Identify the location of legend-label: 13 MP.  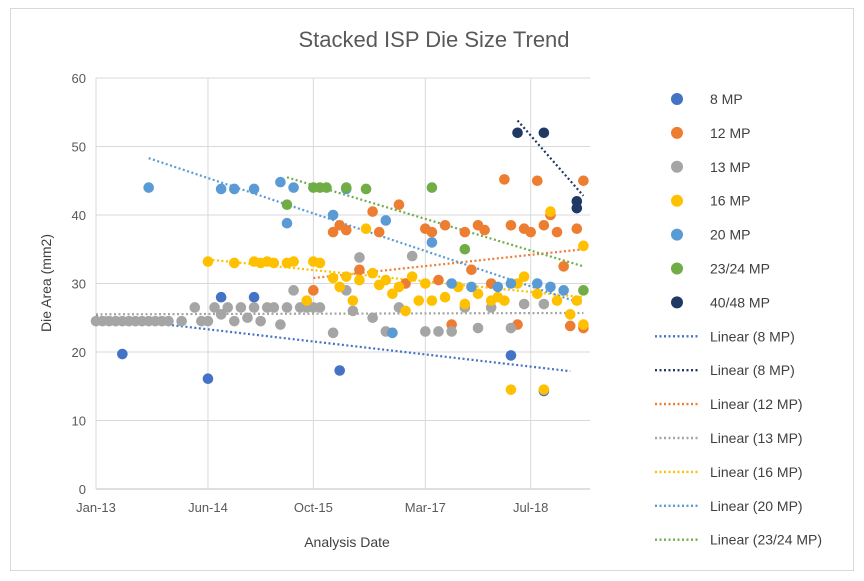
(730, 167).